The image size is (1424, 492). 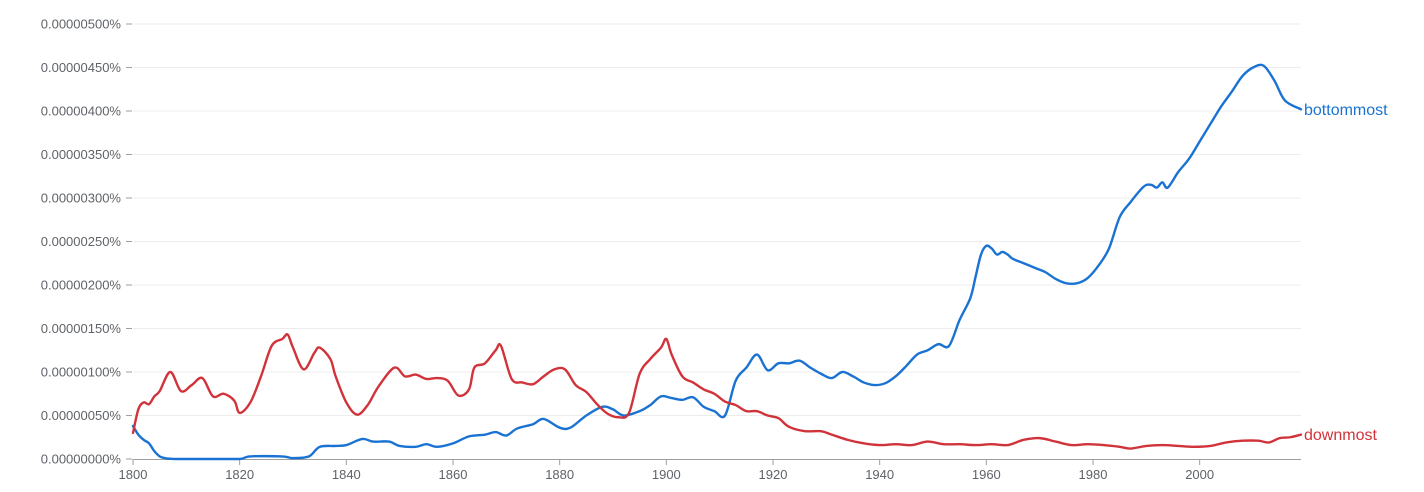 What do you see at coordinates (81, 154) in the screenshot?
I see `y-tick-label: 0.00000350%` at bounding box center [81, 154].